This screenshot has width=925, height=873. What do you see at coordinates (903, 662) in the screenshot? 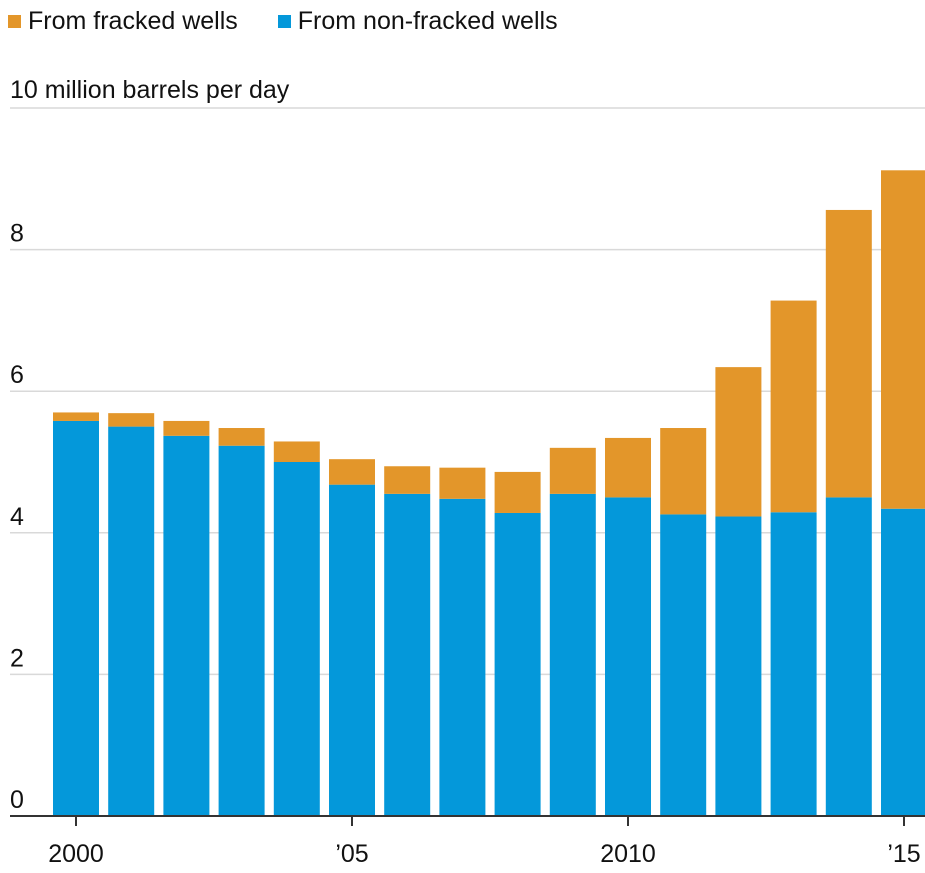
I see `bar-nonfracked-2015` at bounding box center [903, 662].